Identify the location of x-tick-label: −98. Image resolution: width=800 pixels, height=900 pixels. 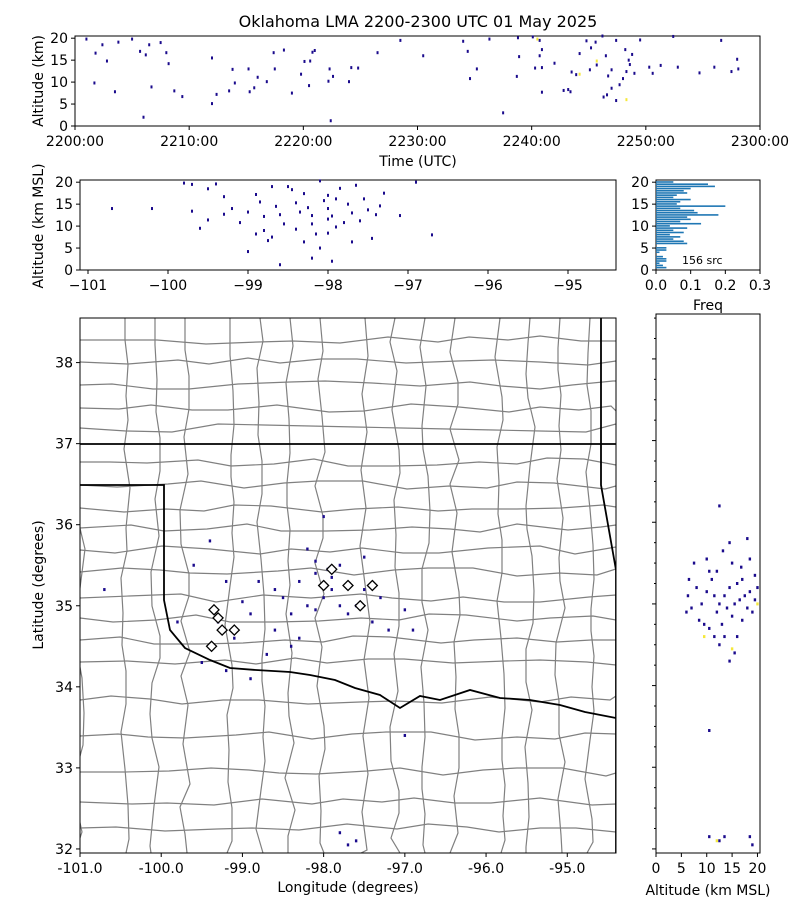
(328, 286).